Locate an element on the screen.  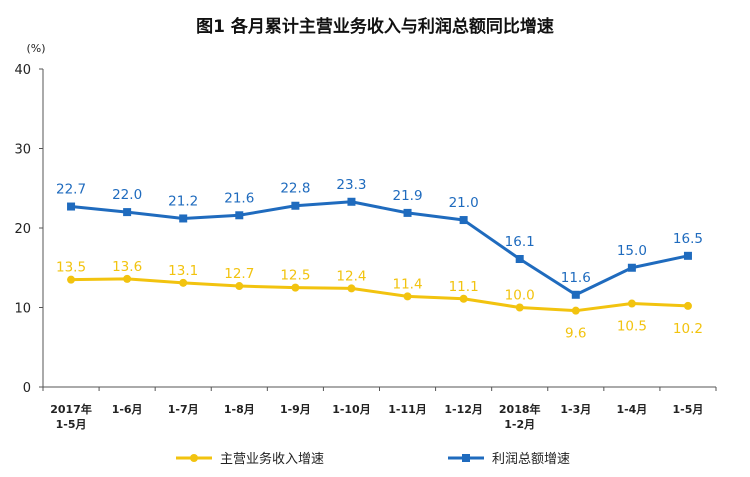
data-label: 21.6 is located at coordinates (239, 198).